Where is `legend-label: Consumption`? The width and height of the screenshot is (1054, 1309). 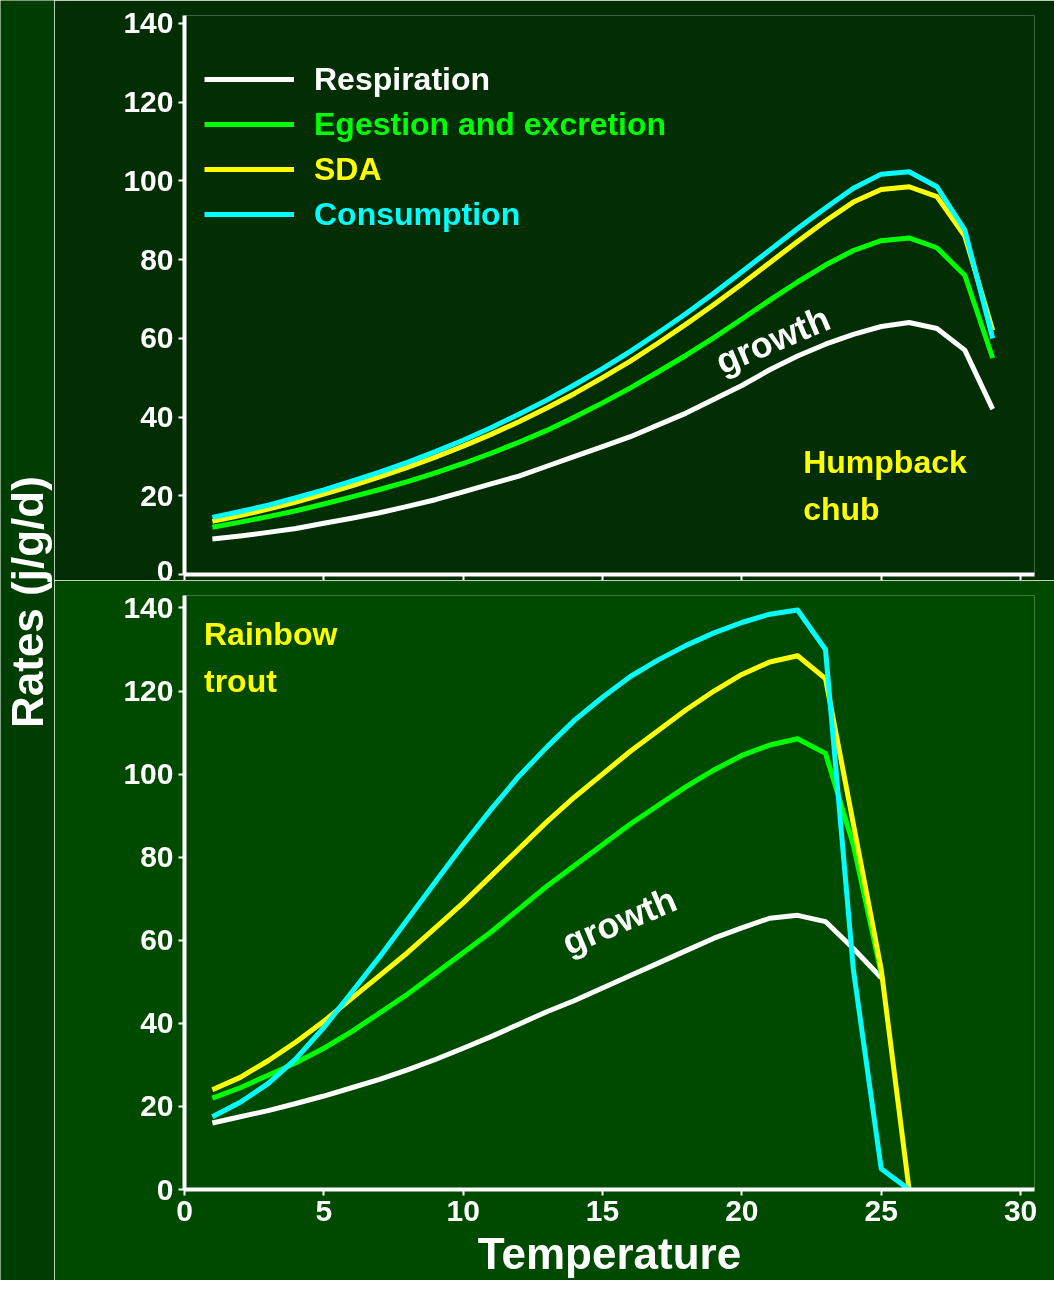 legend-label: Consumption is located at coordinates (417, 214).